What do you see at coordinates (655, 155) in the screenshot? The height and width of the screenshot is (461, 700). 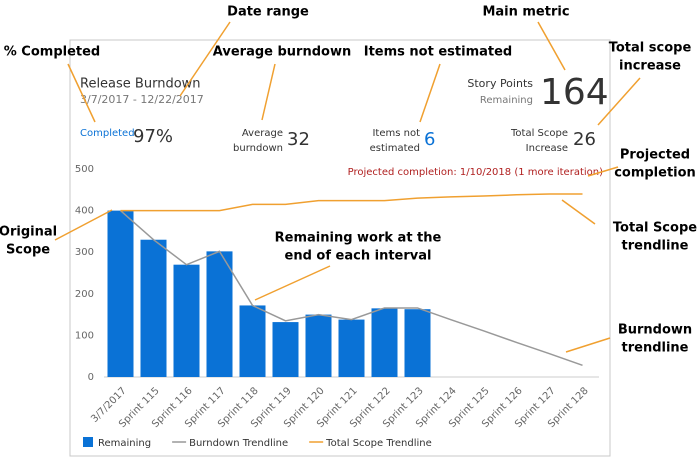 I see `annotation: Projected` at bounding box center [655, 155].